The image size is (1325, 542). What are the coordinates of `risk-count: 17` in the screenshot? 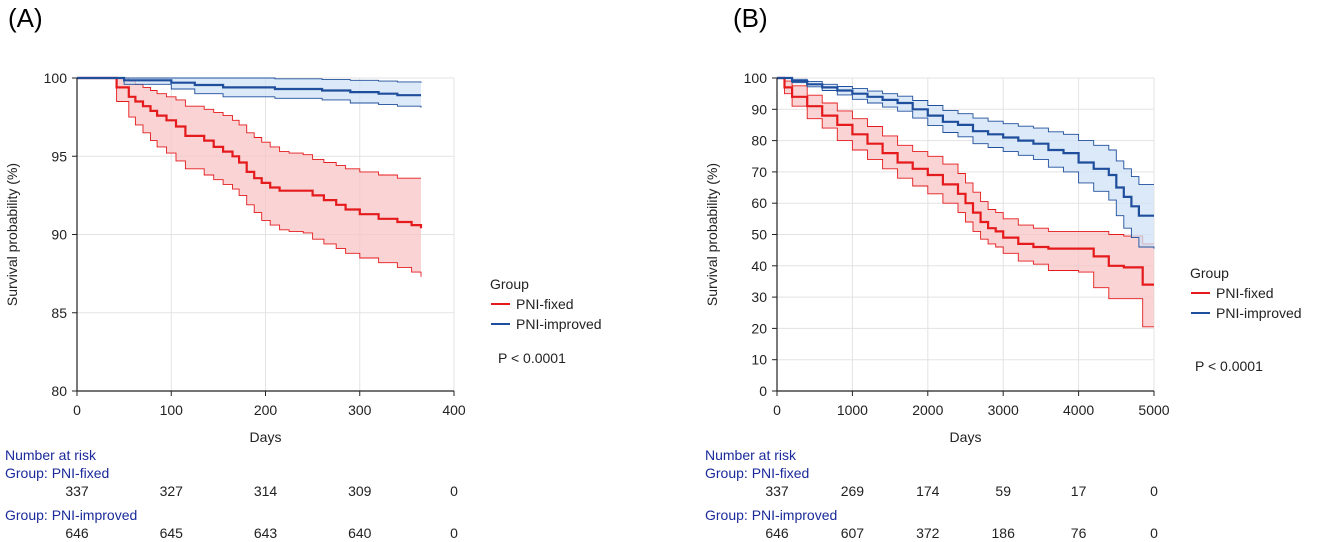 It's located at (1079, 491).